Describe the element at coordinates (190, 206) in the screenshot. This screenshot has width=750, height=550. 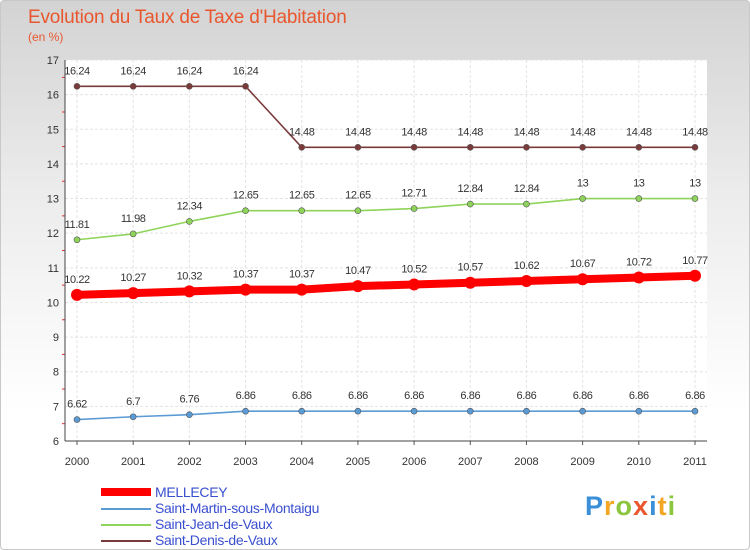
I see `data-label: 12.34` at that location.